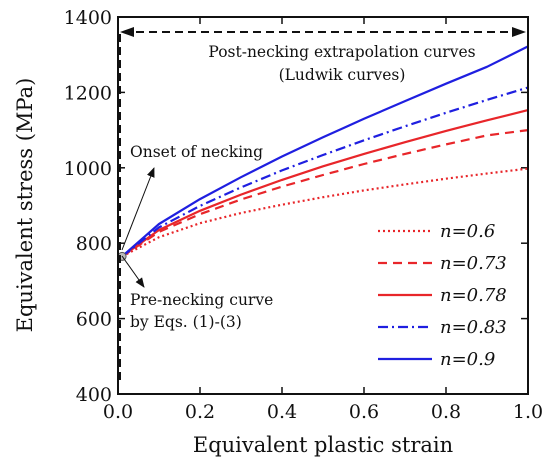 The image size is (550, 470). I want to click on legend-label: n=0.6, so click(467, 231).